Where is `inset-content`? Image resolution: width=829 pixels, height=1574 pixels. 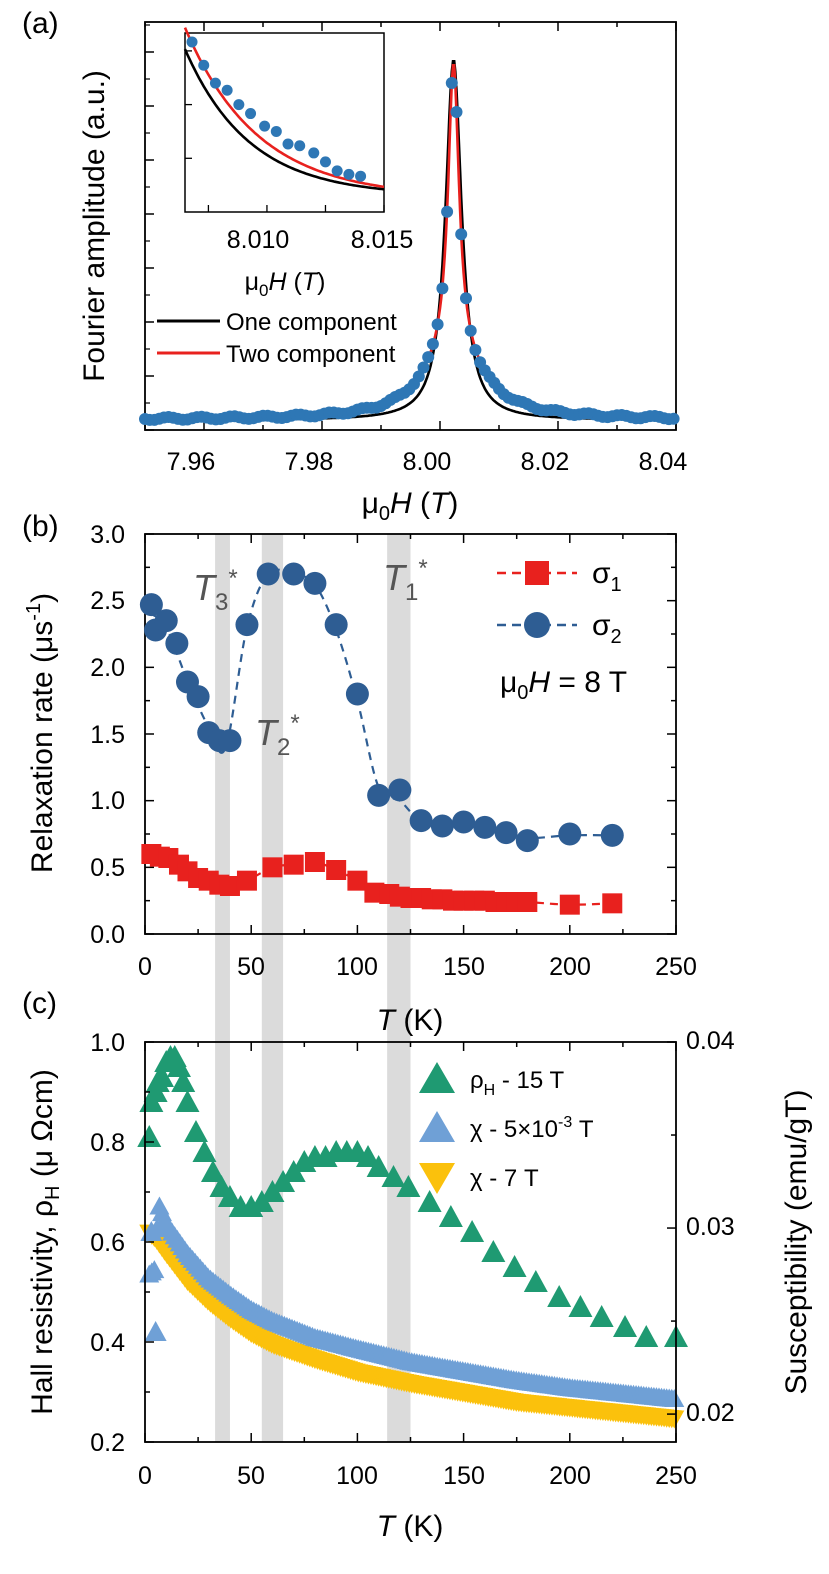
inset-content is located at coordinates (284, 119).